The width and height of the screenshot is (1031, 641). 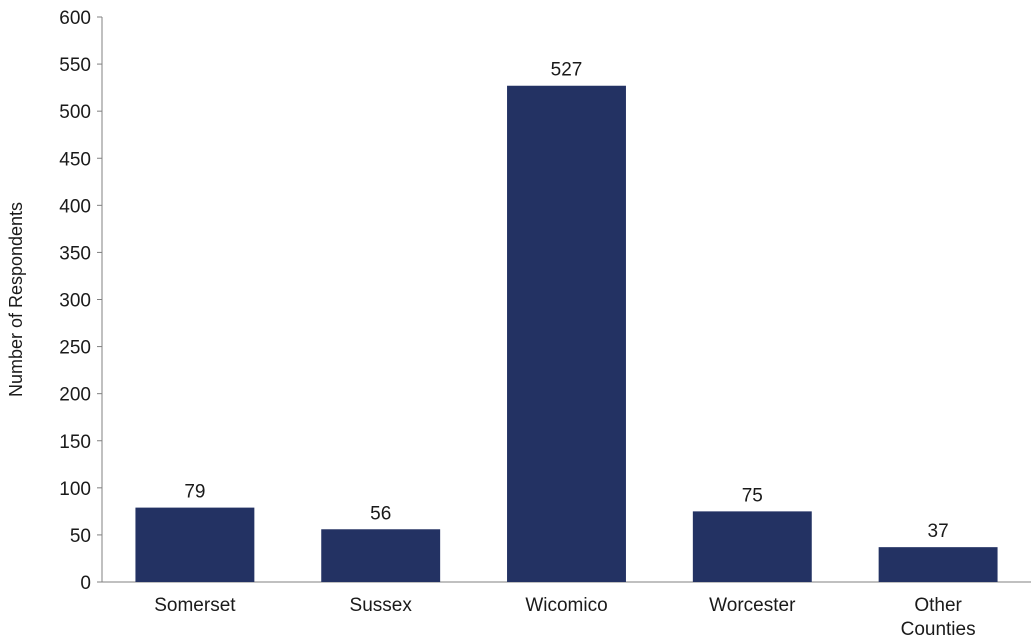 I want to click on y-tick-label: 0, so click(x=85, y=583).